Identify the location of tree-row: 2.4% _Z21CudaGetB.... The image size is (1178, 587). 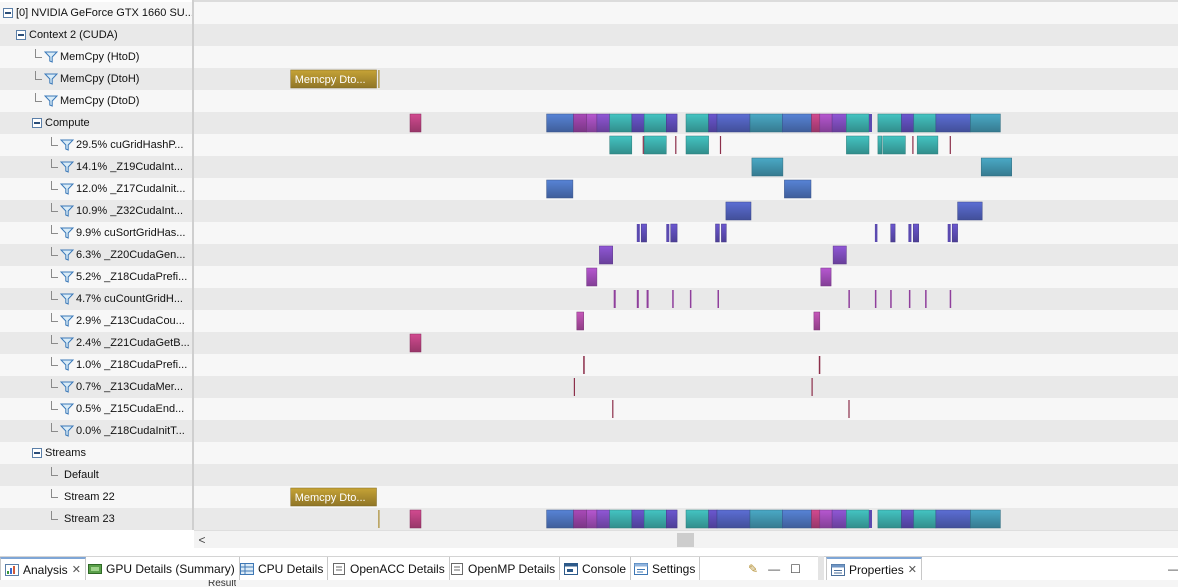
(96, 343).